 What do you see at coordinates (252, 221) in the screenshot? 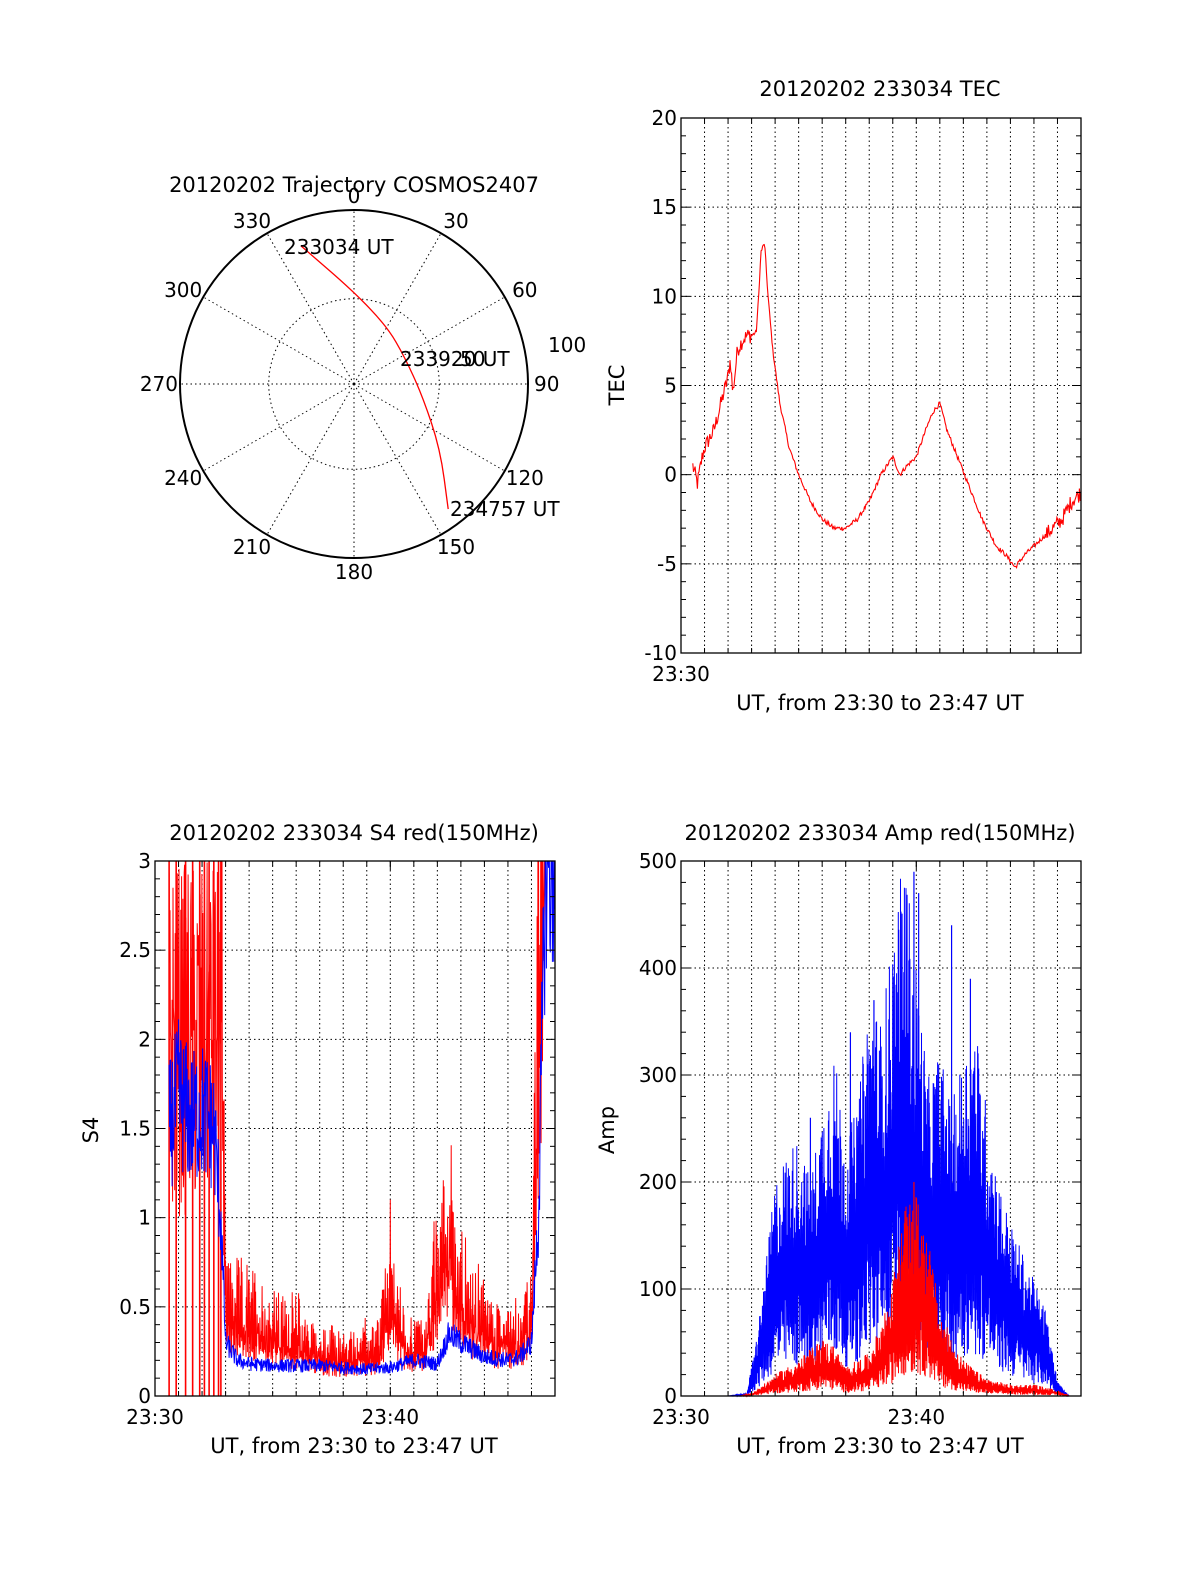
I see `polar-angle-label: 330` at bounding box center [252, 221].